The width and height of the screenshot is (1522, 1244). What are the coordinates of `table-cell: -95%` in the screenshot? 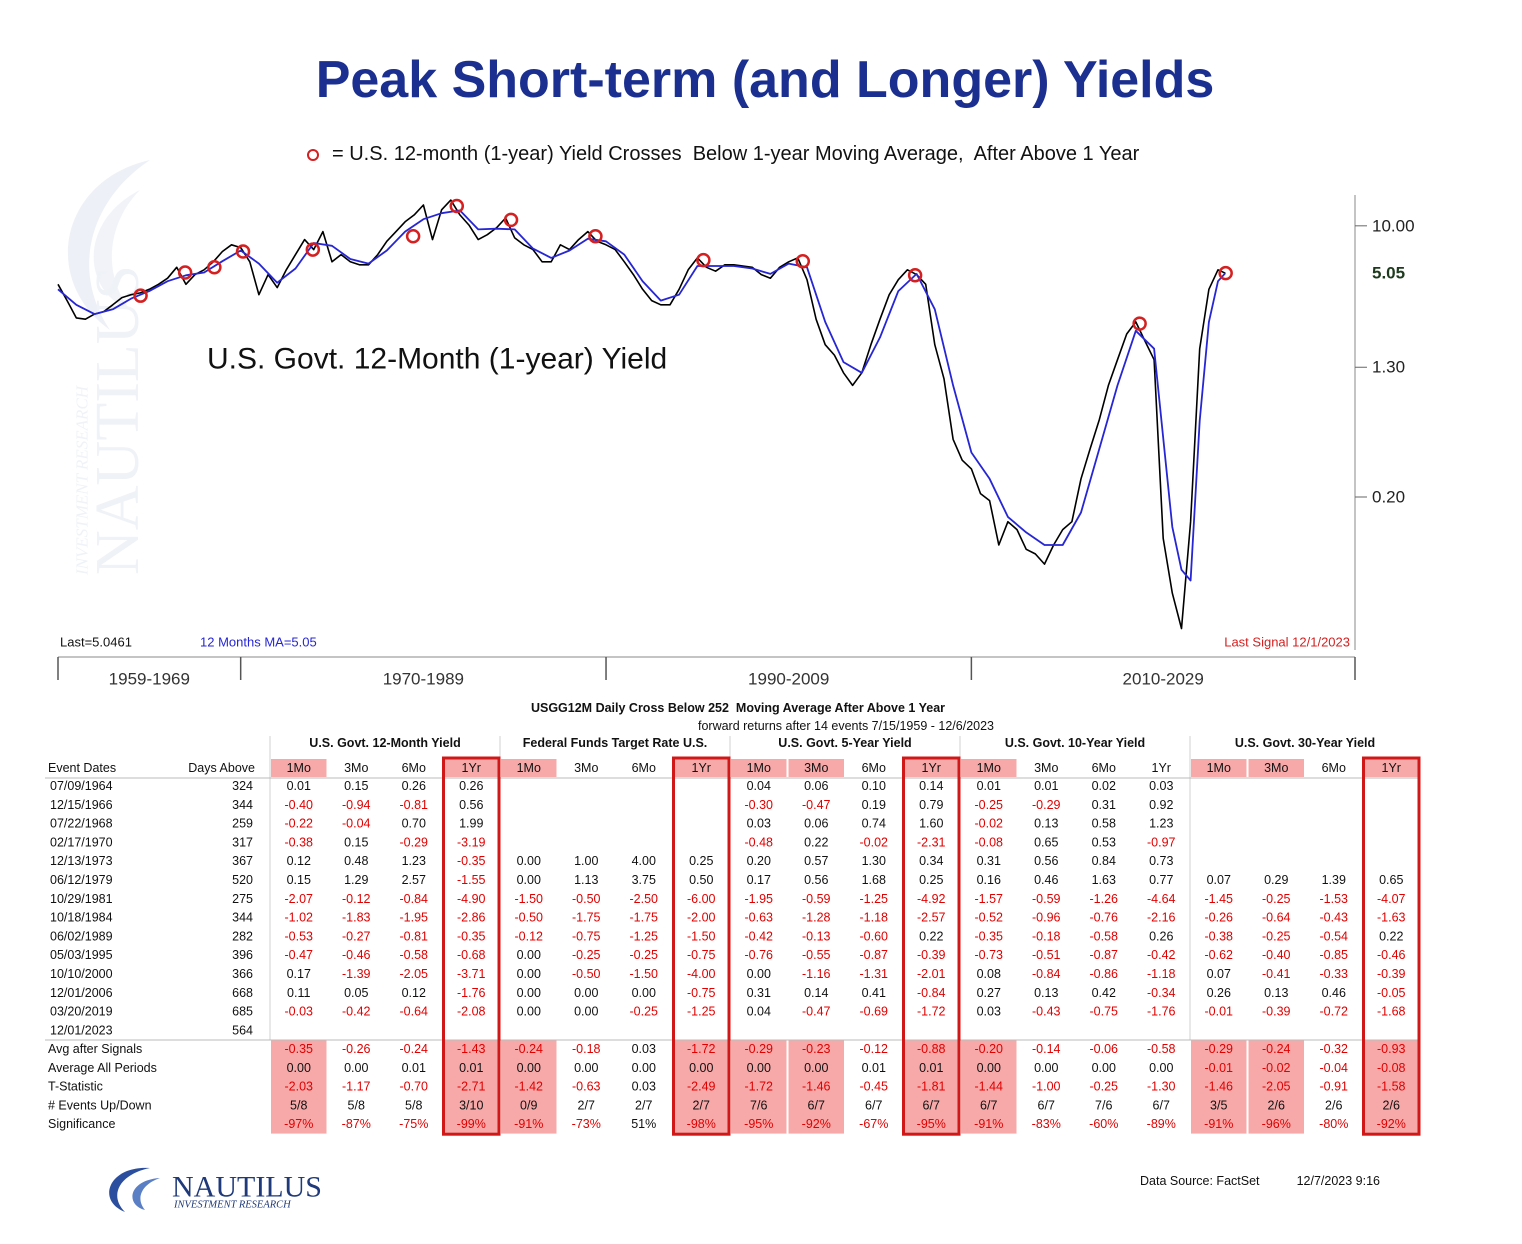 It's located at (758, 1124).